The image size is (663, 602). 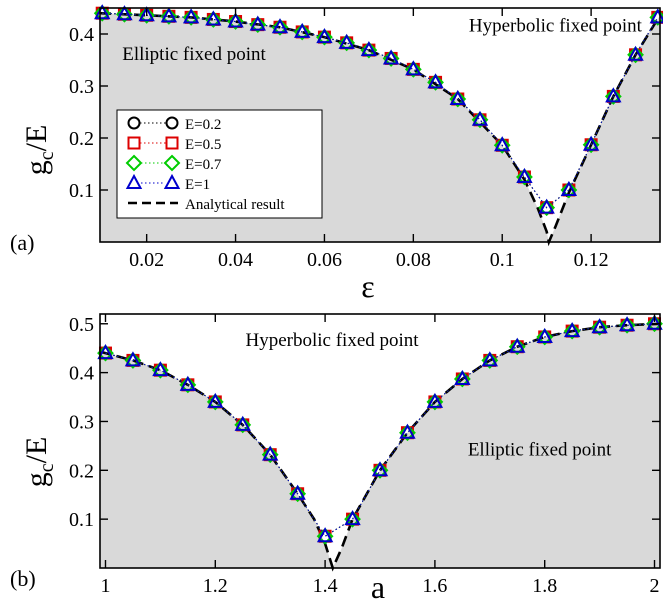 What do you see at coordinates (655, 586) in the screenshot?
I see `plot-b-xtick-label: 2` at bounding box center [655, 586].